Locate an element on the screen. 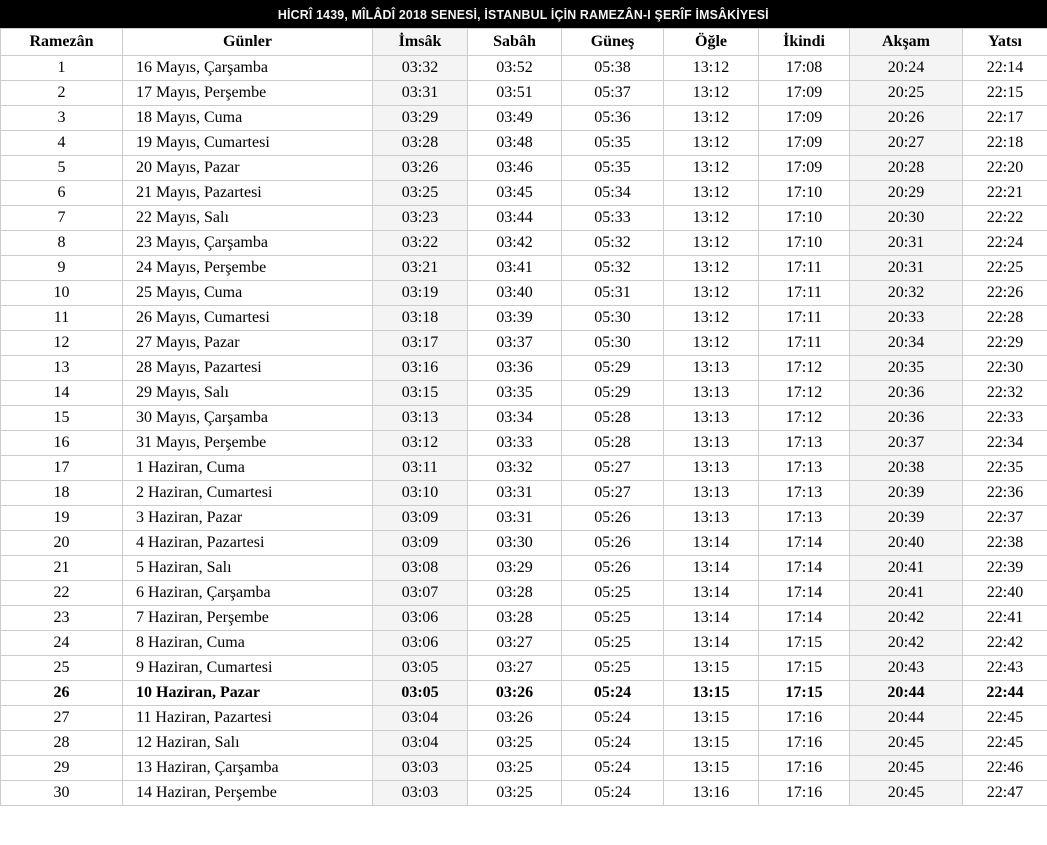  cell-aksam: 20:34 is located at coordinates (906, 343).